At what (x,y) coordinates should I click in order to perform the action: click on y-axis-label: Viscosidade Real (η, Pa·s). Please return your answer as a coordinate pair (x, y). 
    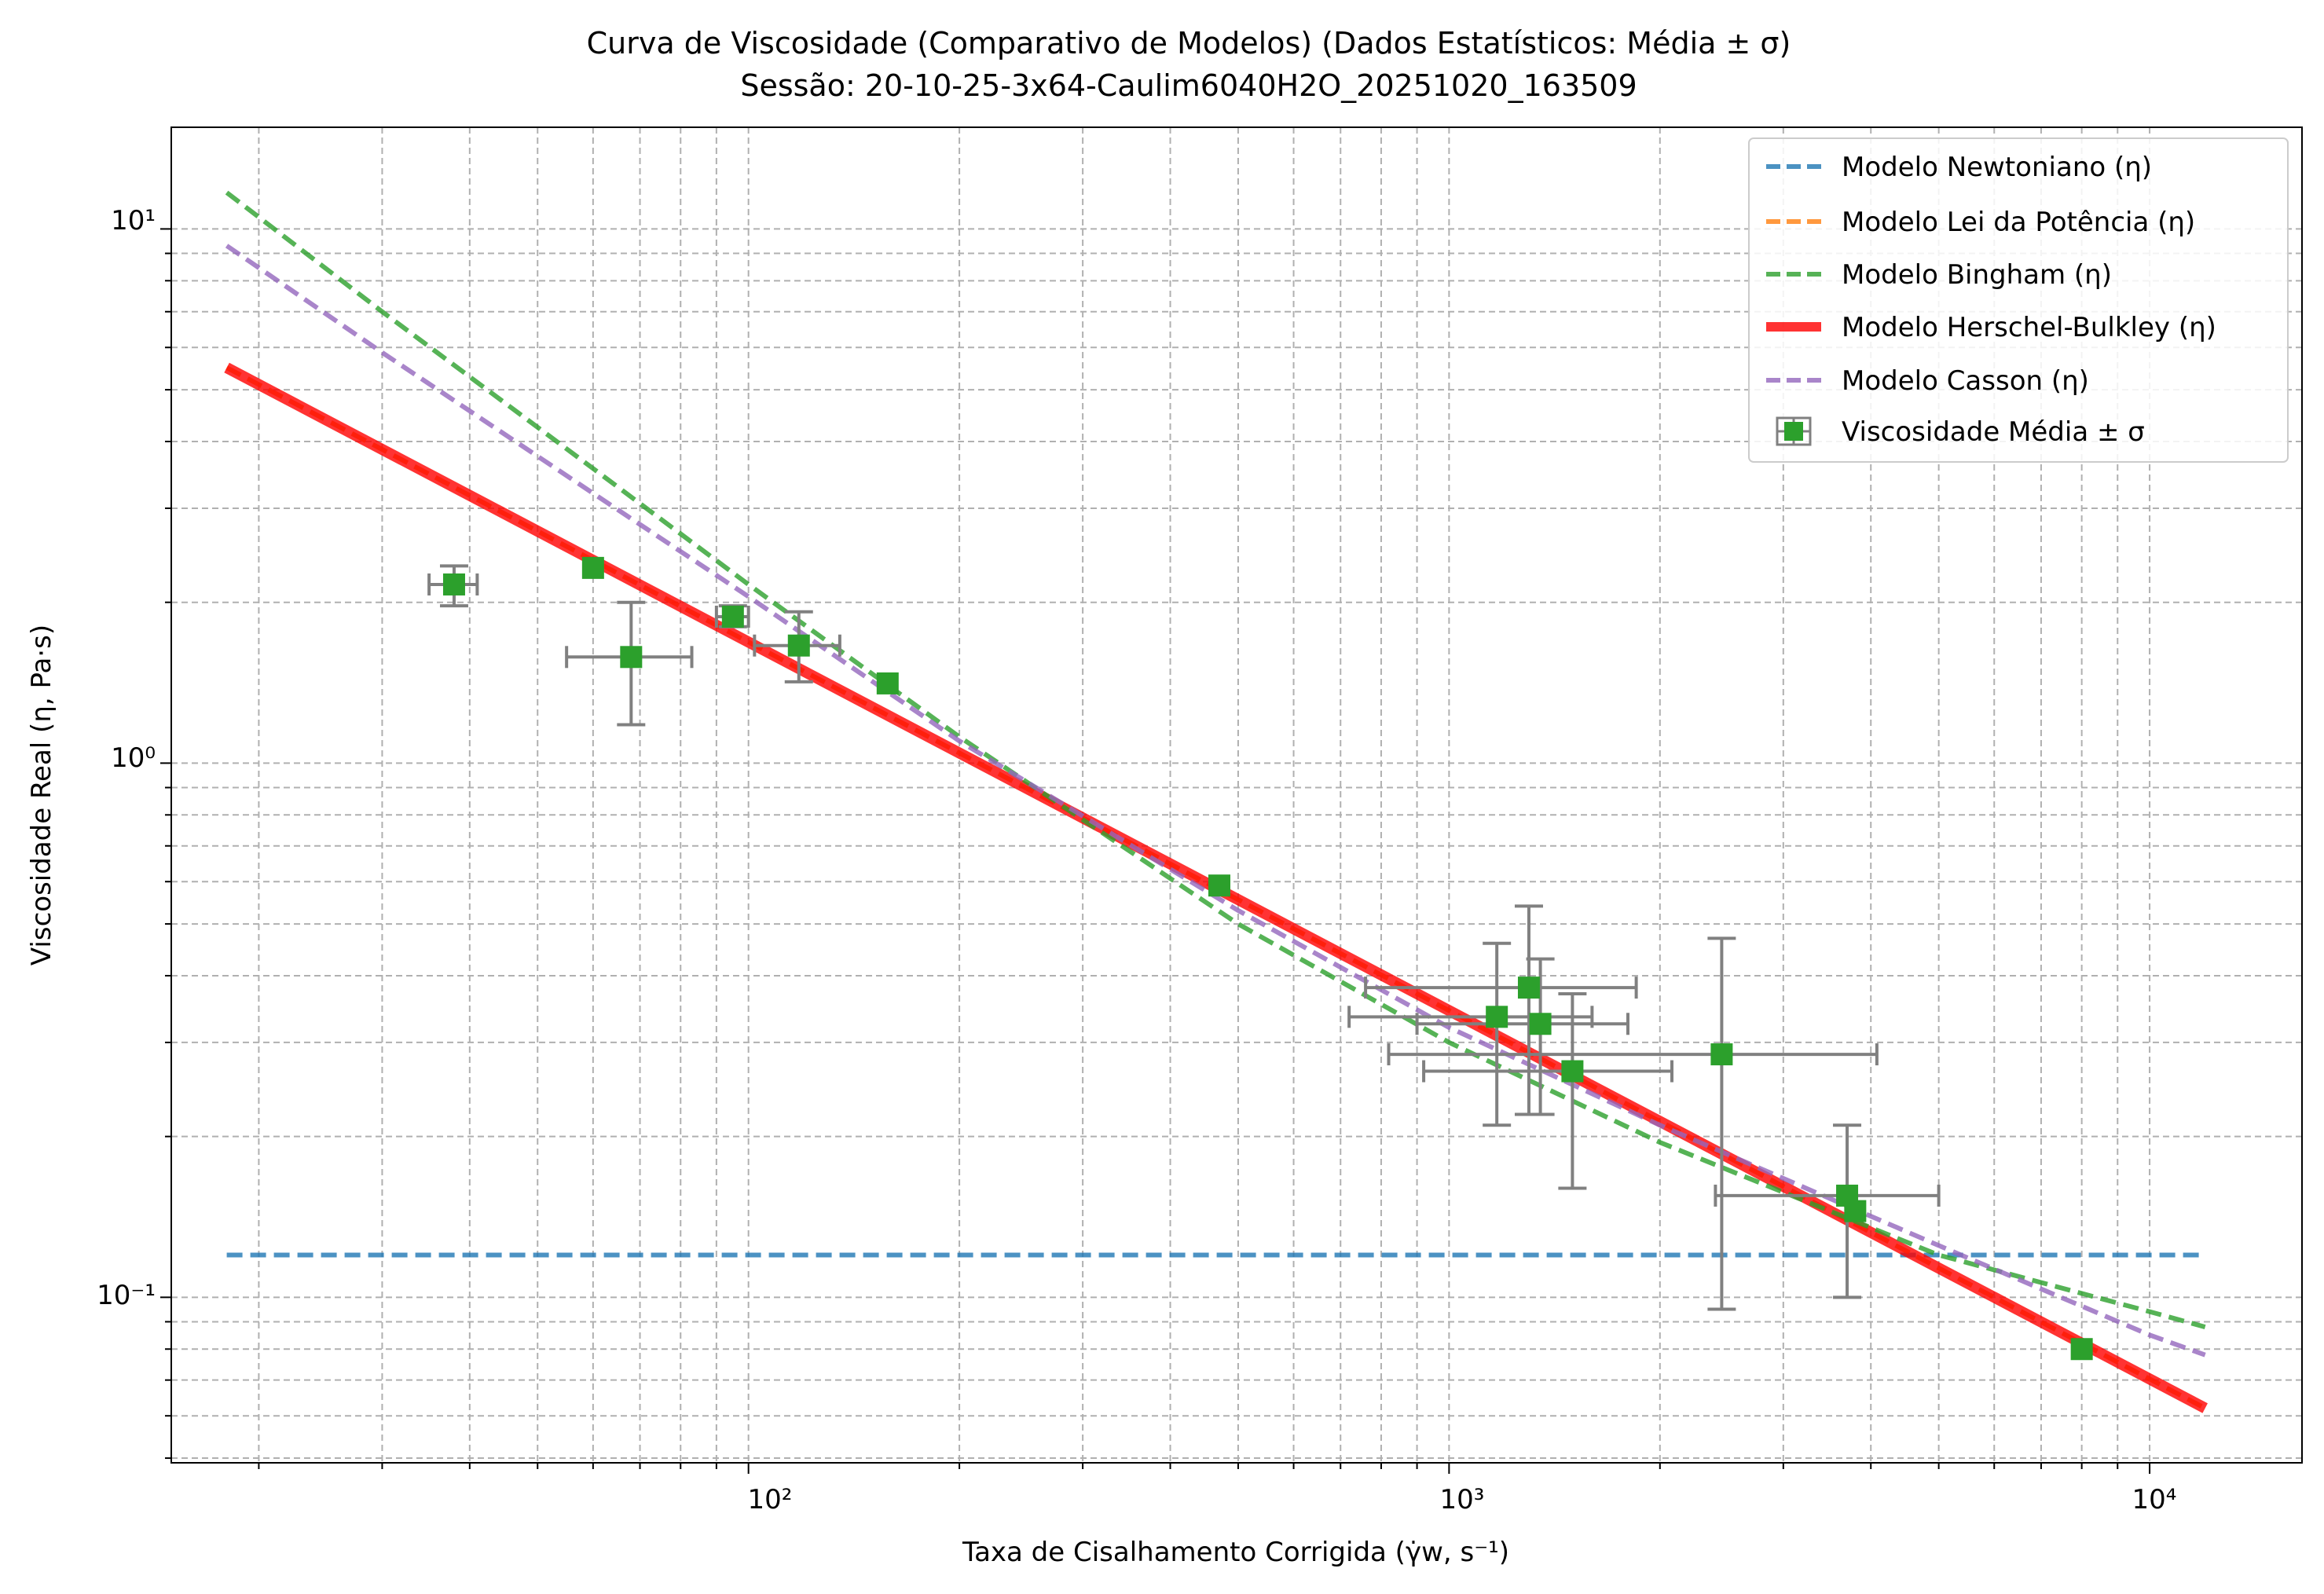
    Looking at the image, I should click on (41, 795).